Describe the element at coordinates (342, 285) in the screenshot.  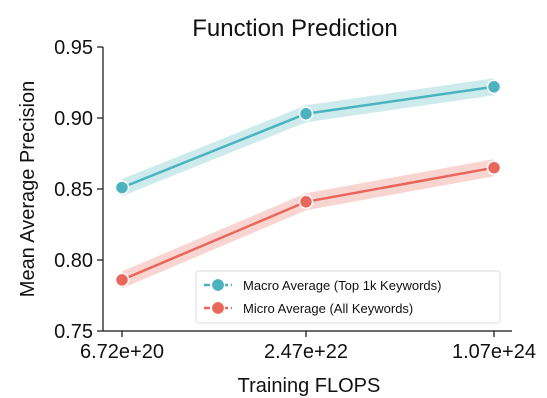
I see `legend-label-0: Macro Average (Top 1k Keywords)` at that location.